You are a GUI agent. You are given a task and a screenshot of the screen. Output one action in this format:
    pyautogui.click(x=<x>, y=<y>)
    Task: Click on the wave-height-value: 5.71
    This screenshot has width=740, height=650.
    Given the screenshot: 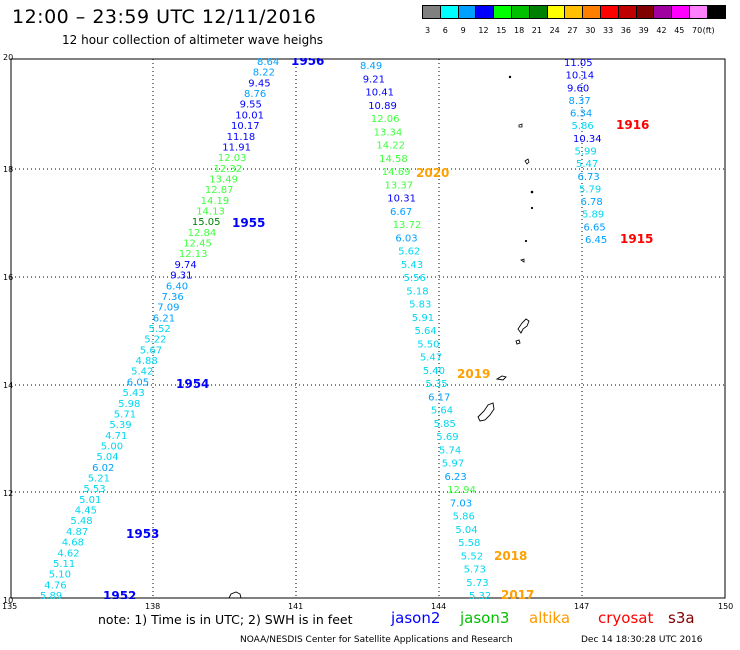 What is the action you would take?
    pyautogui.click(x=125, y=414)
    